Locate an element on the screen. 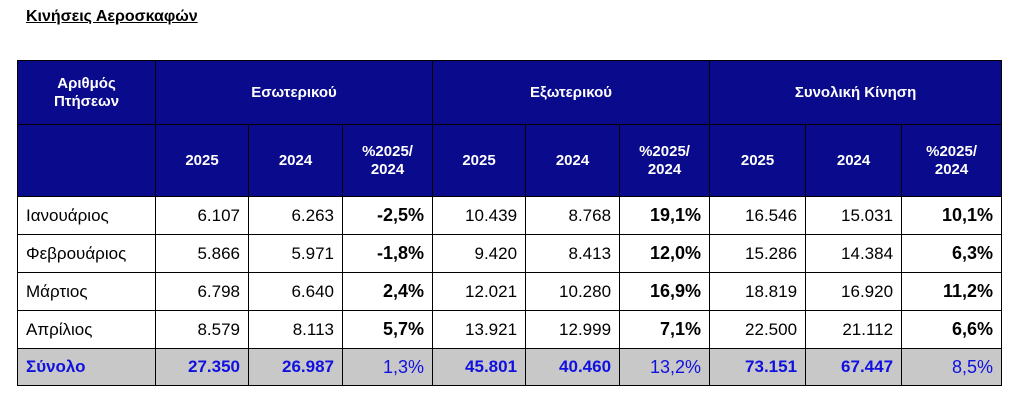 Image resolution: width=1024 pixels, height=404 pixels. total-label: Σύνολο is located at coordinates (86, 367).